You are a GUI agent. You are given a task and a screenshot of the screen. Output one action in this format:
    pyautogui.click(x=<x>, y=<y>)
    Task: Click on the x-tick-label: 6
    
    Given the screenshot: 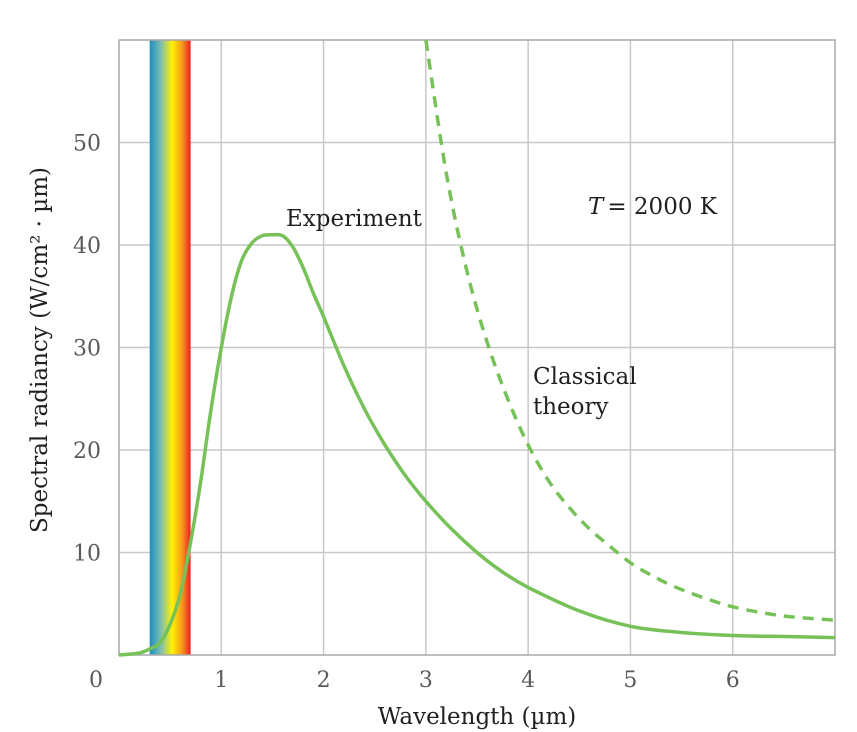 What is the action you would take?
    pyautogui.click(x=733, y=680)
    